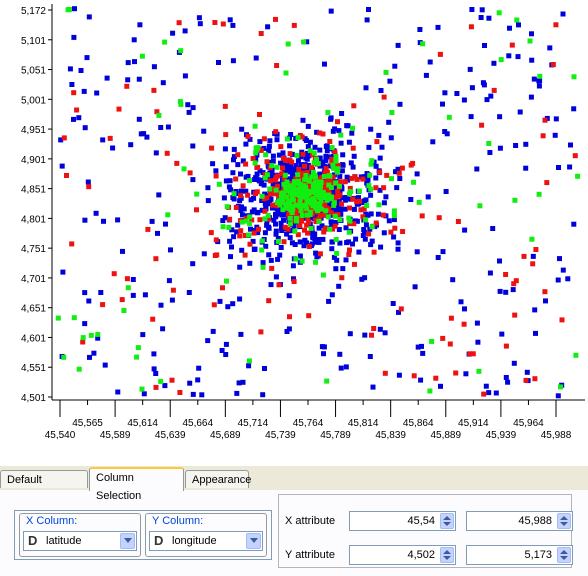  What do you see at coordinates (218, 479) in the screenshot?
I see `tab-appearance: Appearance` at bounding box center [218, 479].